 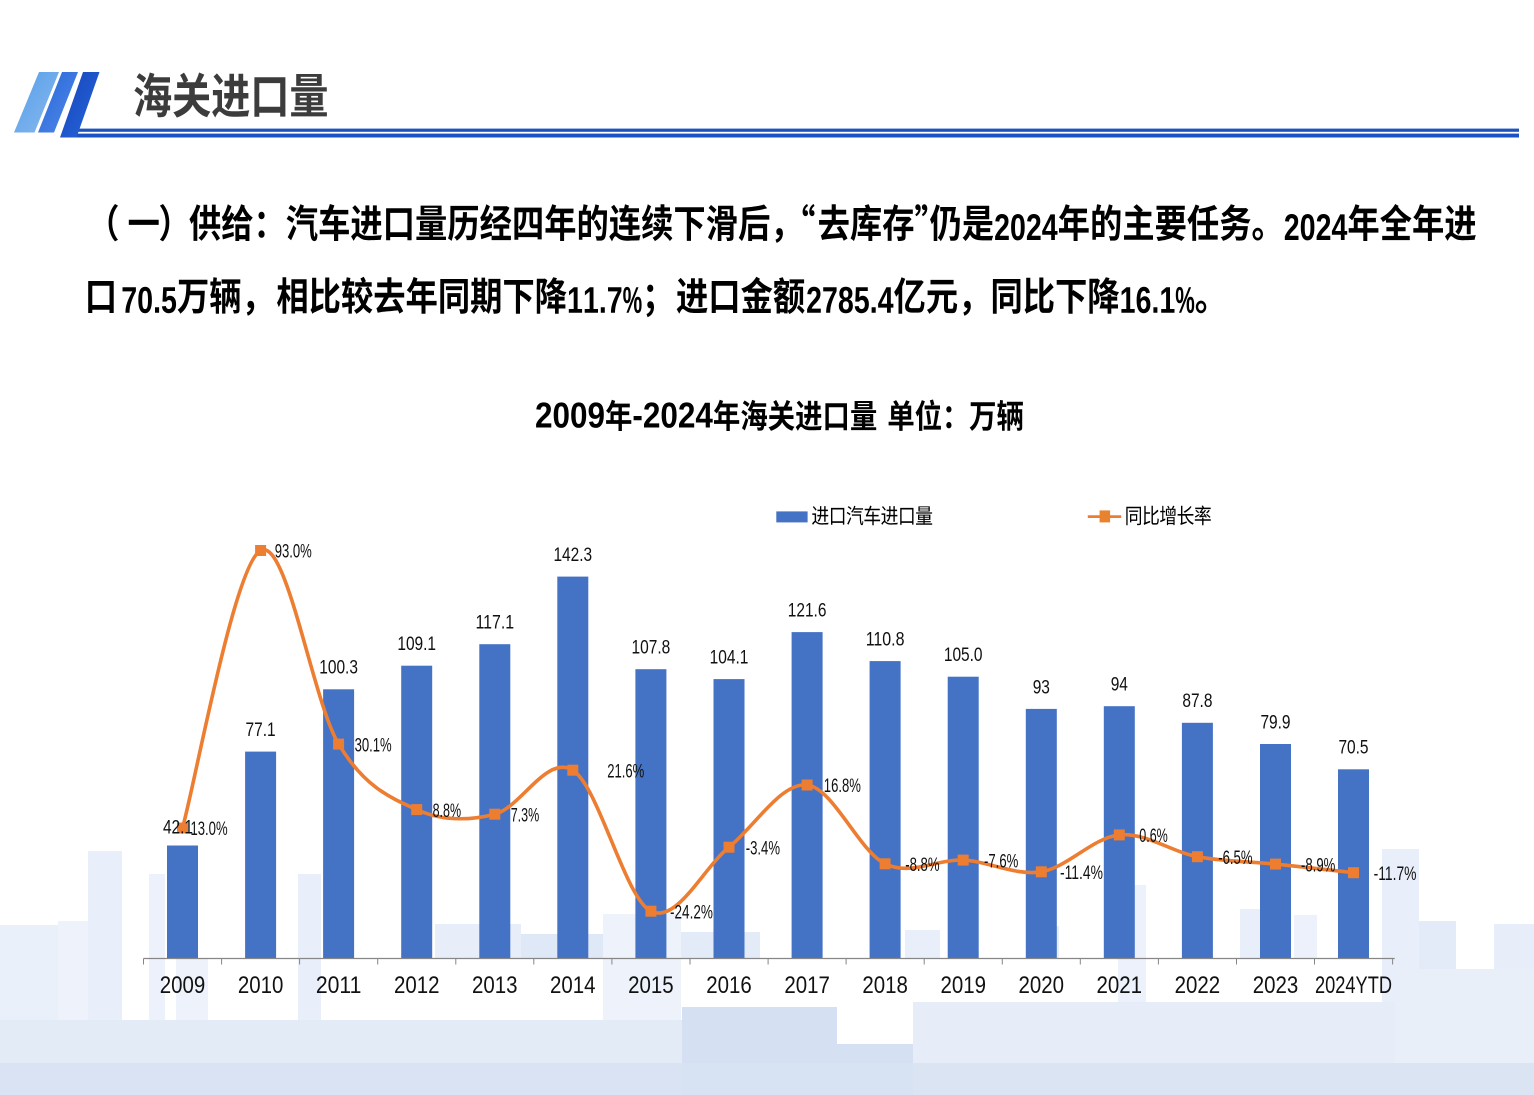 I want to click on svg-text: 2021, so click(x=1120, y=985).